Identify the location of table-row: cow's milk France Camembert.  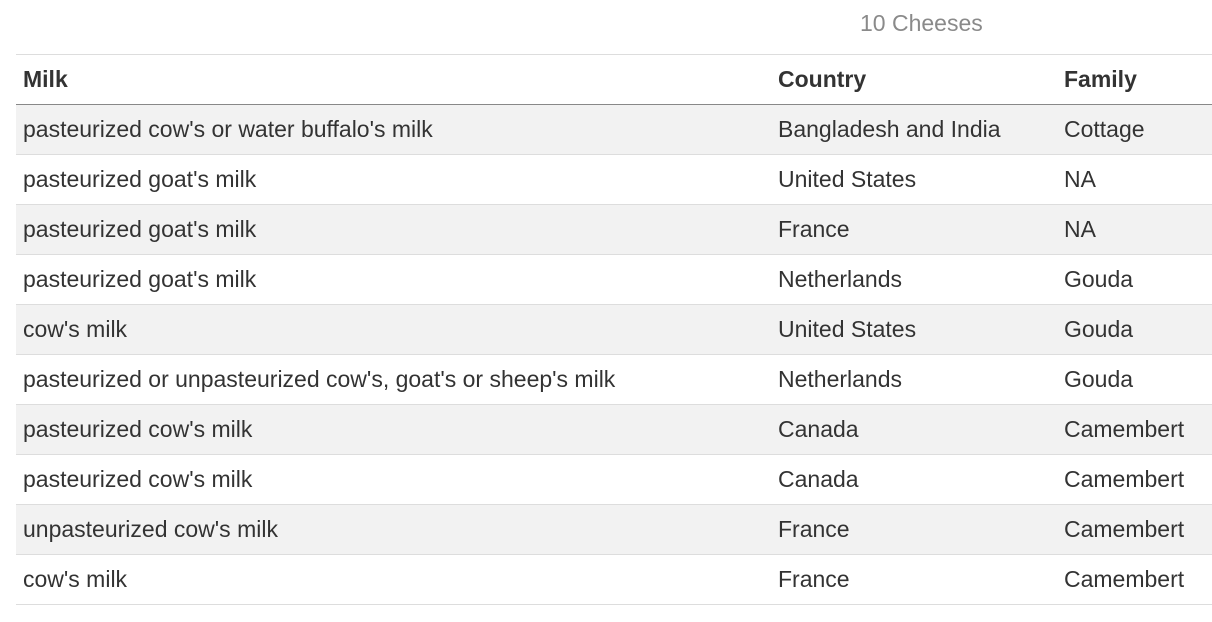
(614, 579).